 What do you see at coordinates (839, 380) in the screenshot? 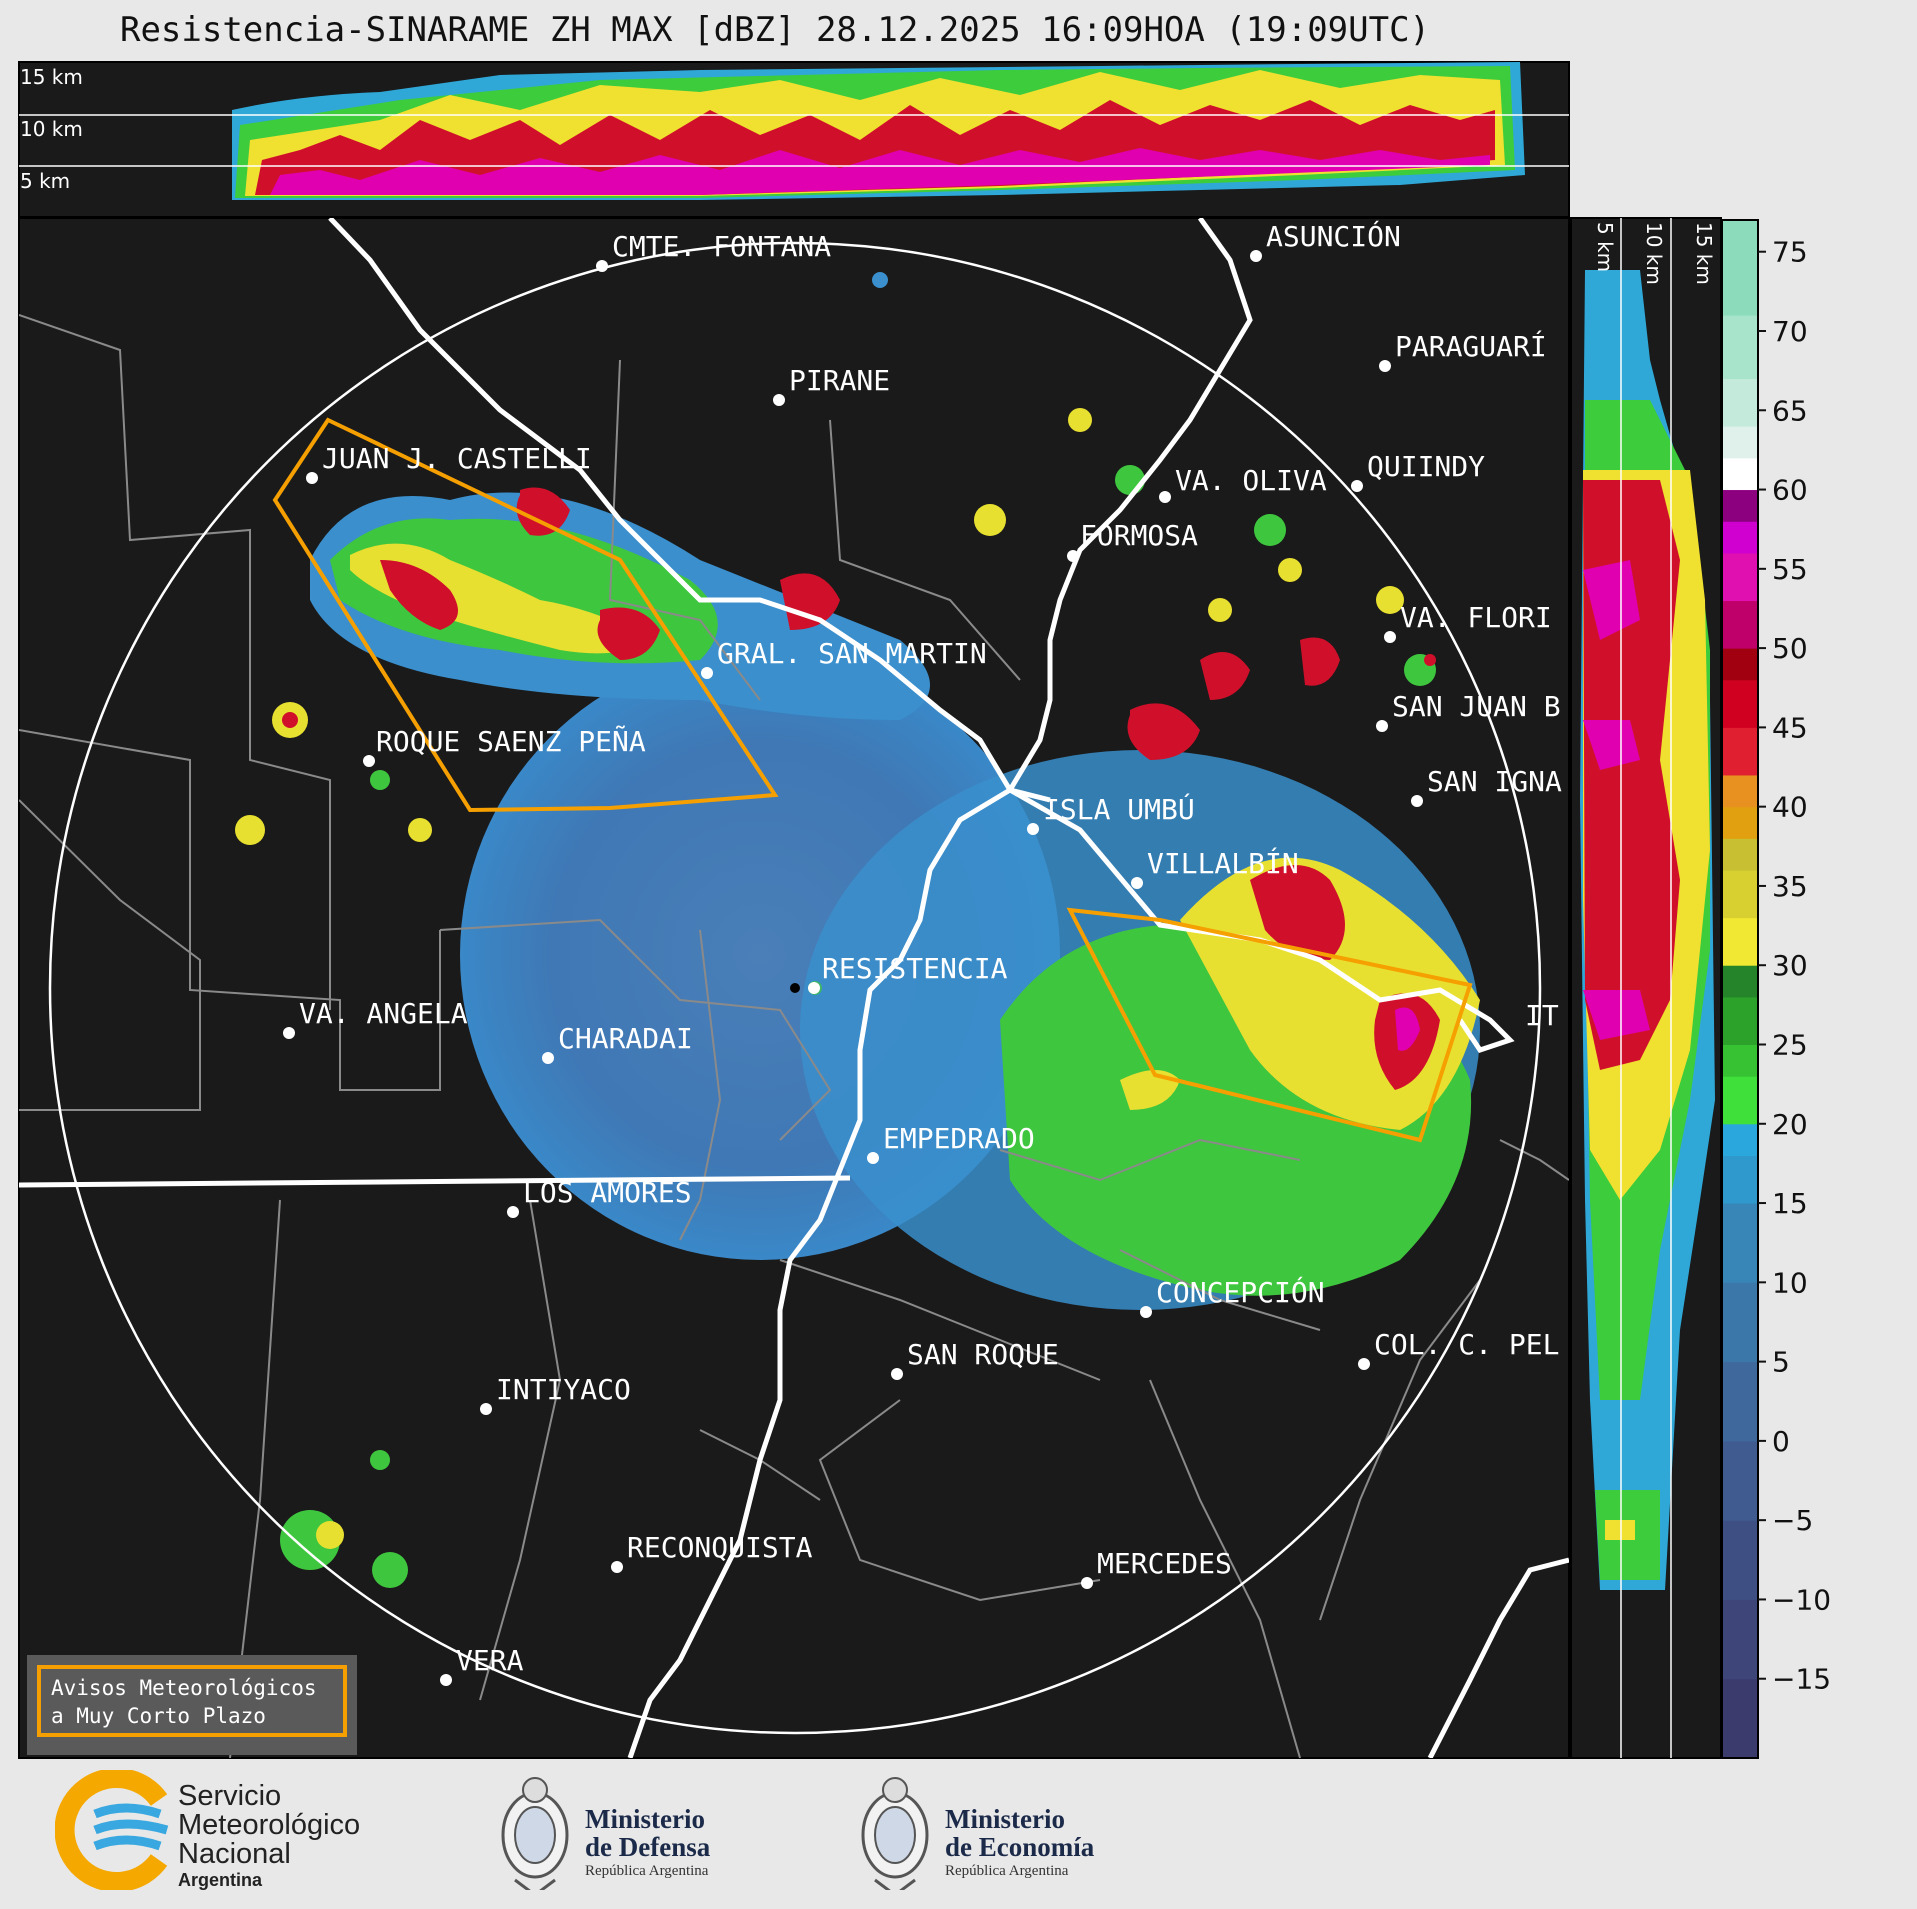
I see `city-label-pirane: PIRANE` at bounding box center [839, 380].